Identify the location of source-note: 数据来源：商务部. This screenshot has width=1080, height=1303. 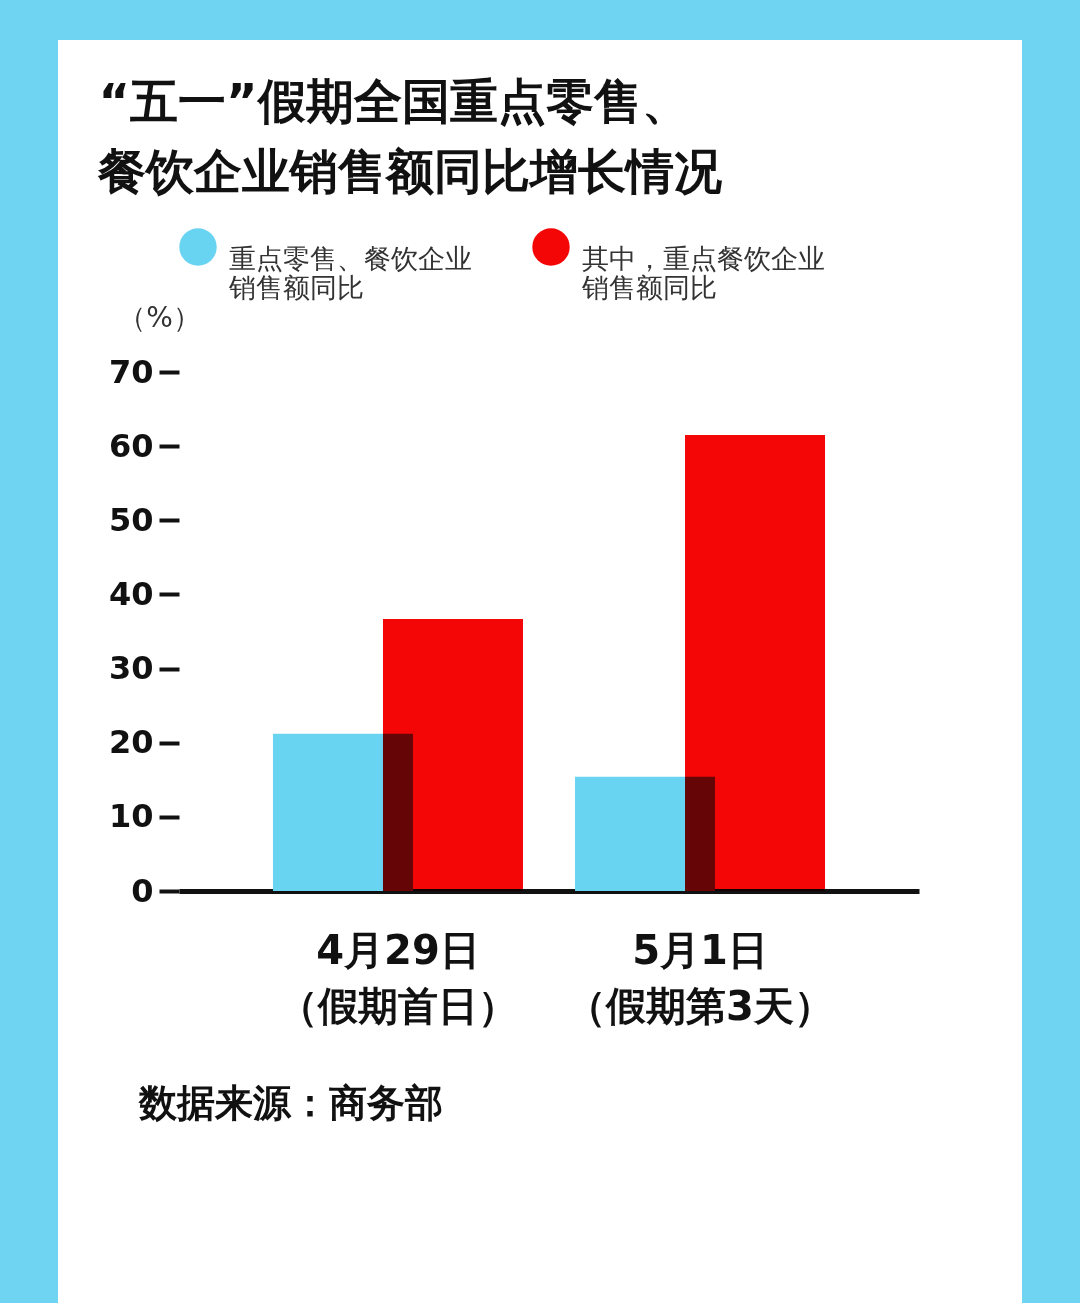
(290, 1103).